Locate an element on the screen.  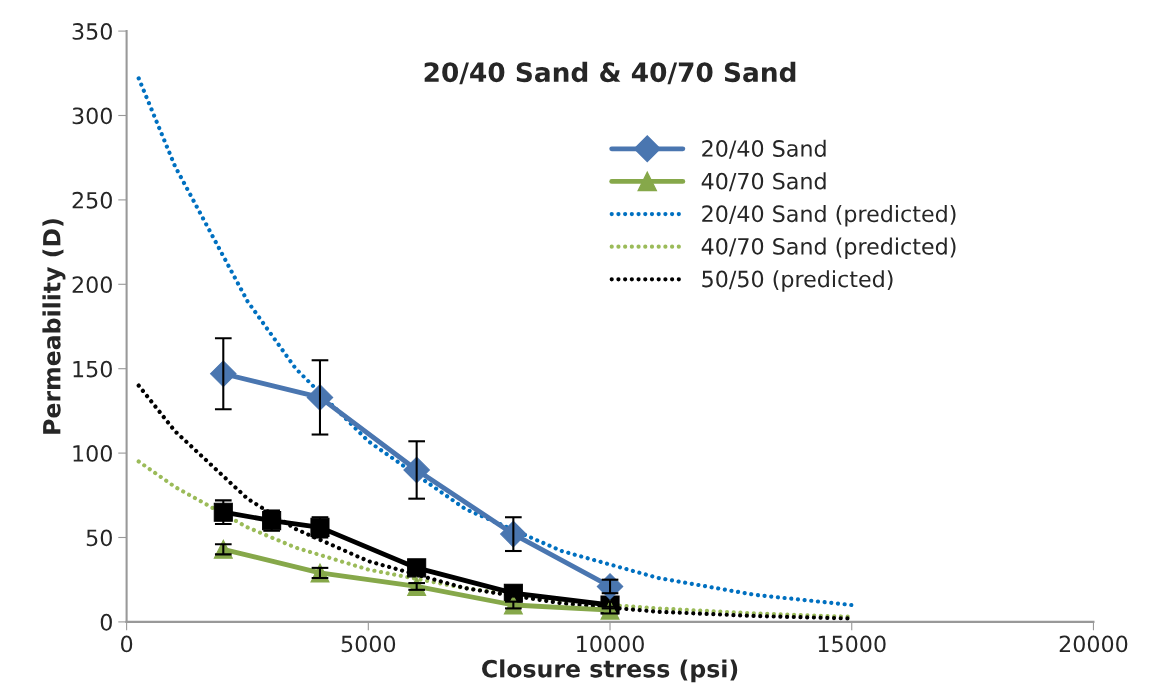
y-tick-label: 0 is located at coordinates (106, 622).